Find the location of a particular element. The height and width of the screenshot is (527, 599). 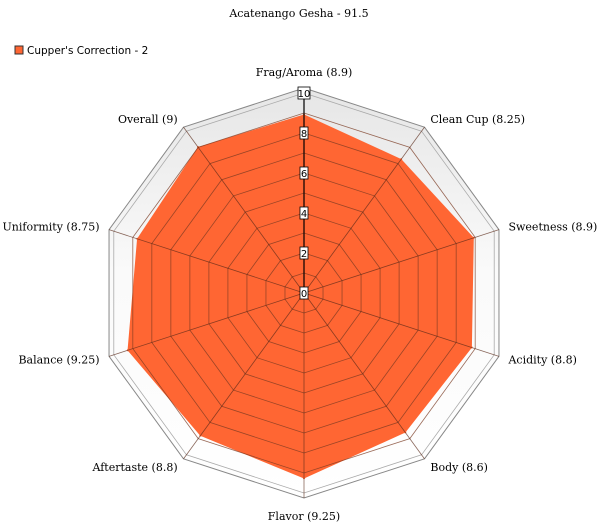

axis-label: Clean Cup (8.25) is located at coordinates (477, 119).